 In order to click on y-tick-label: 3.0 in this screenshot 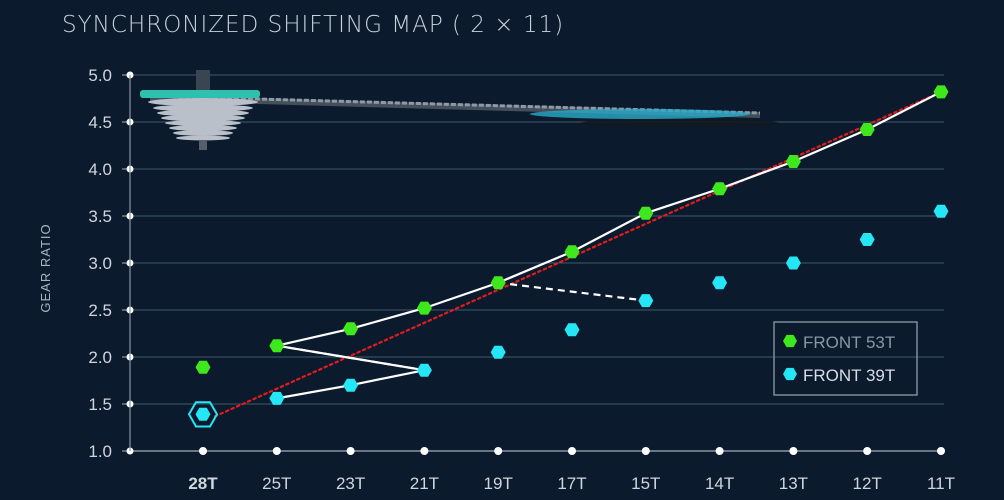, I will do `click(100, 263)`.